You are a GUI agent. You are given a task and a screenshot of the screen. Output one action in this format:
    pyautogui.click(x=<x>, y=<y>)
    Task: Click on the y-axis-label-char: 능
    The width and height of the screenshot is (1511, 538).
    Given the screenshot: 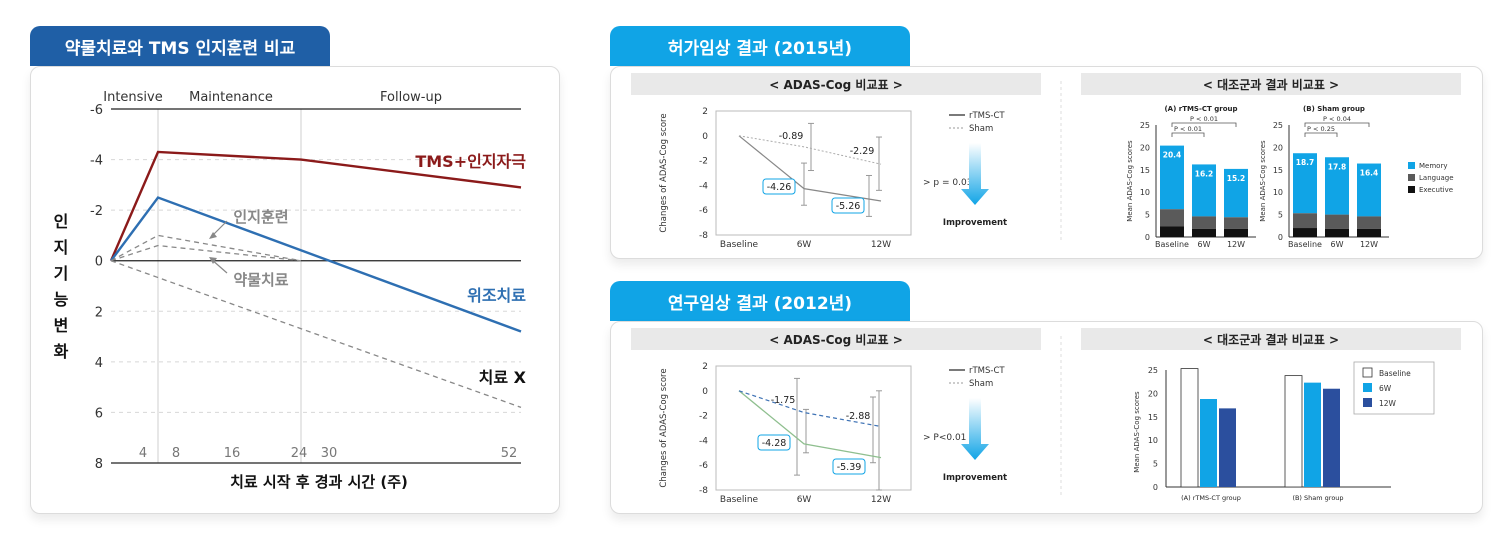 What is the action you would take?
    pyautogui.click(x=61, y=299)
    